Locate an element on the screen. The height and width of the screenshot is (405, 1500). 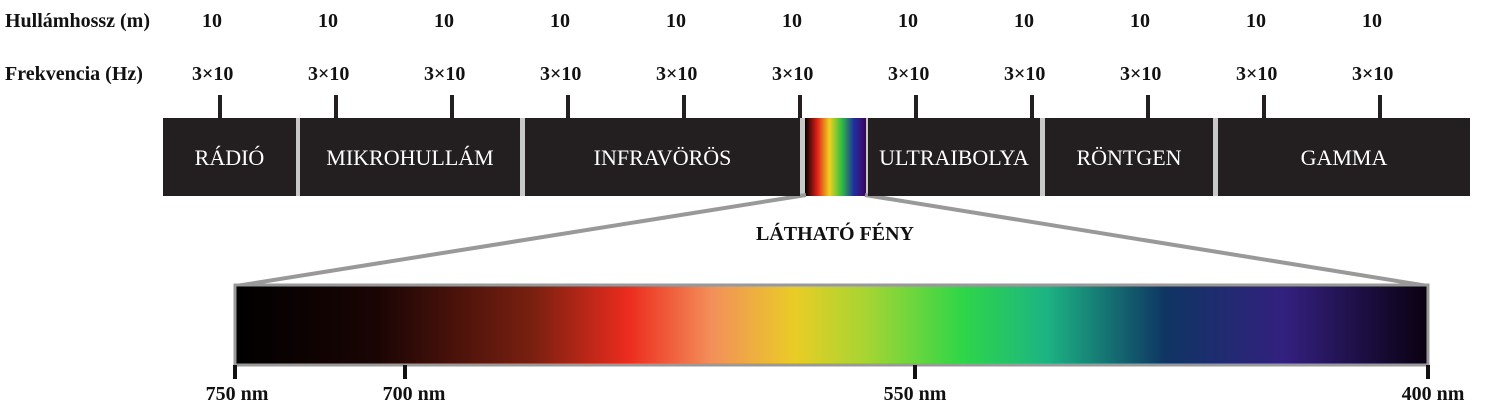
band-label: RÁDIÓ is located at coordinates (230, 157).